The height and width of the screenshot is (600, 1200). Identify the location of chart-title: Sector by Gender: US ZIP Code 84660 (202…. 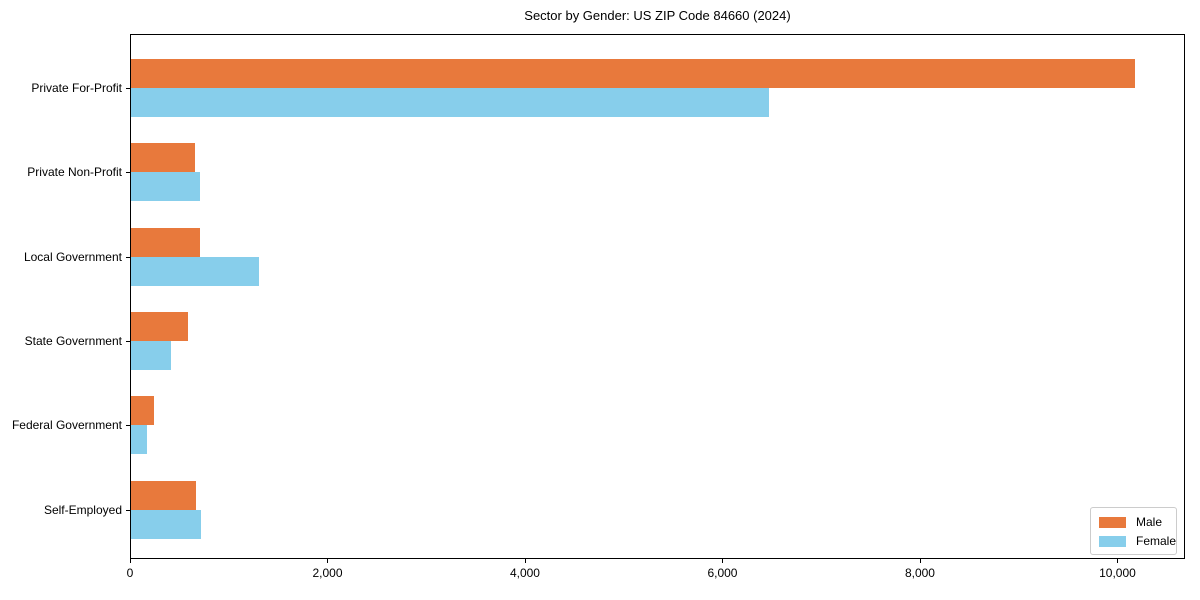
(657, 15).